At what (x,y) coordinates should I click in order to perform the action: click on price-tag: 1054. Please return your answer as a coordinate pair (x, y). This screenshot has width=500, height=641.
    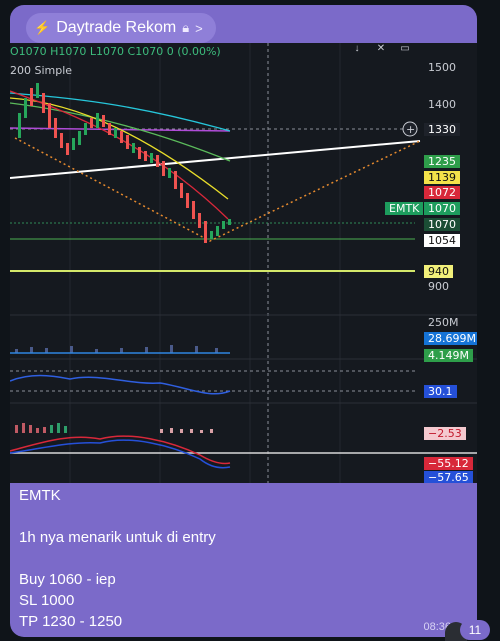
    Looking at the image, I should click on (442, 240).